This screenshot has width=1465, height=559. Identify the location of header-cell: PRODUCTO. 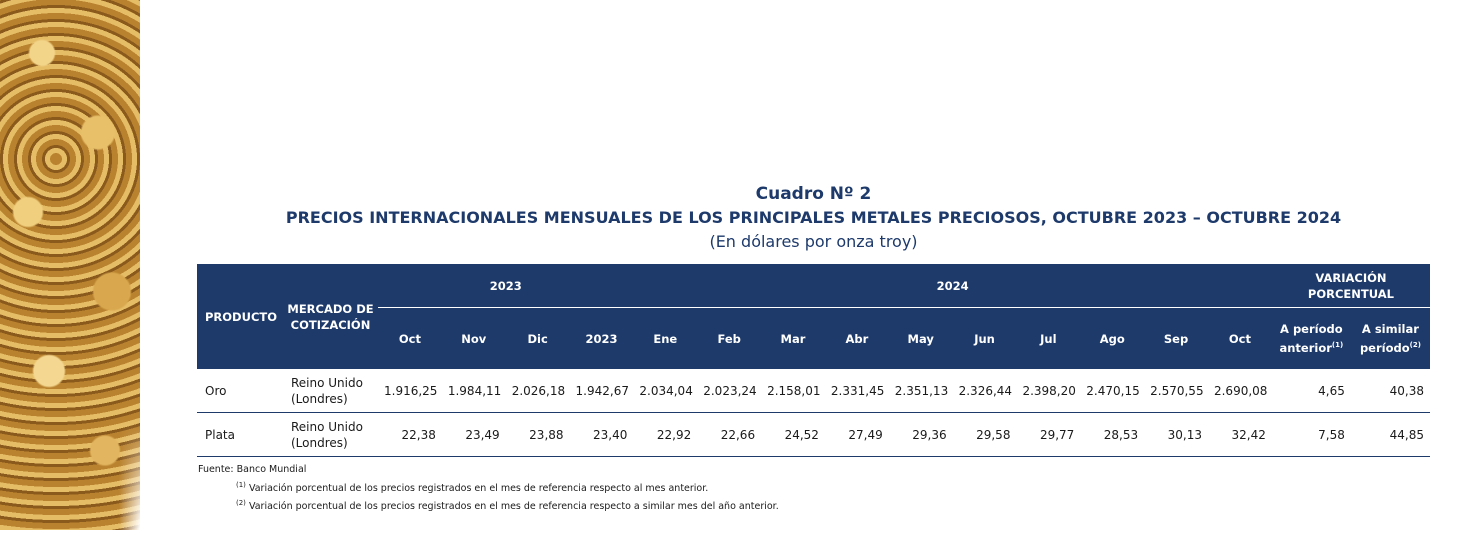
(240, 316).